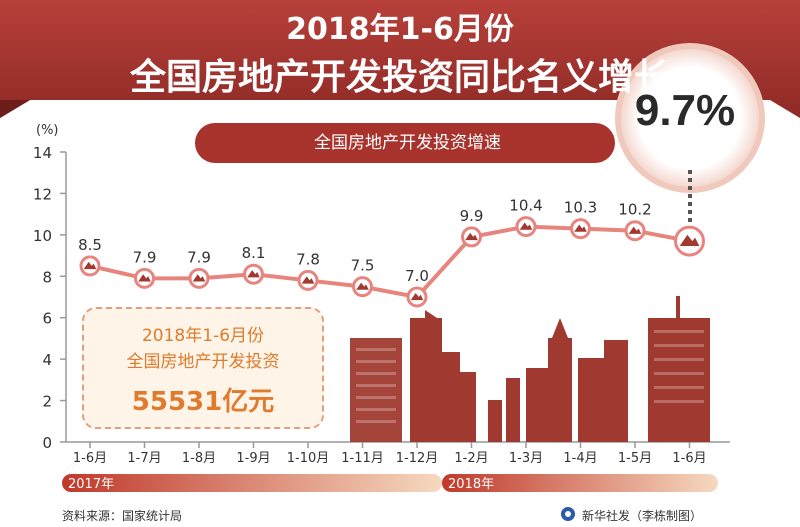 The height and width of the screenshot is (527, 800). Describe the element at coordinates (308, 259) in the screenshot. I see `data-label: 7.8` at that location.